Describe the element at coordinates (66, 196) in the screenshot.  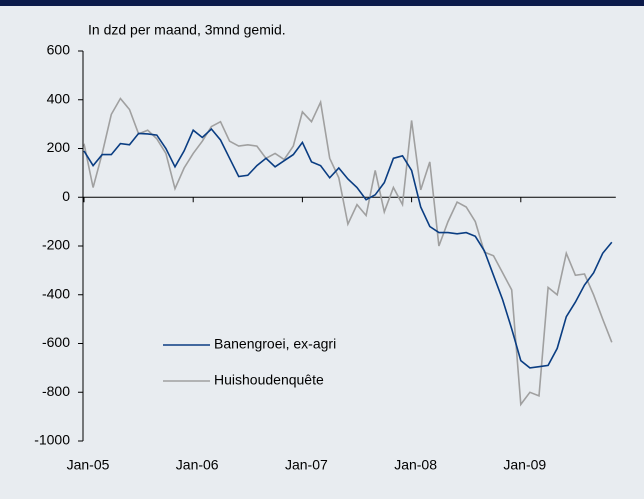
I see `y-tick-label: 0` at that location.